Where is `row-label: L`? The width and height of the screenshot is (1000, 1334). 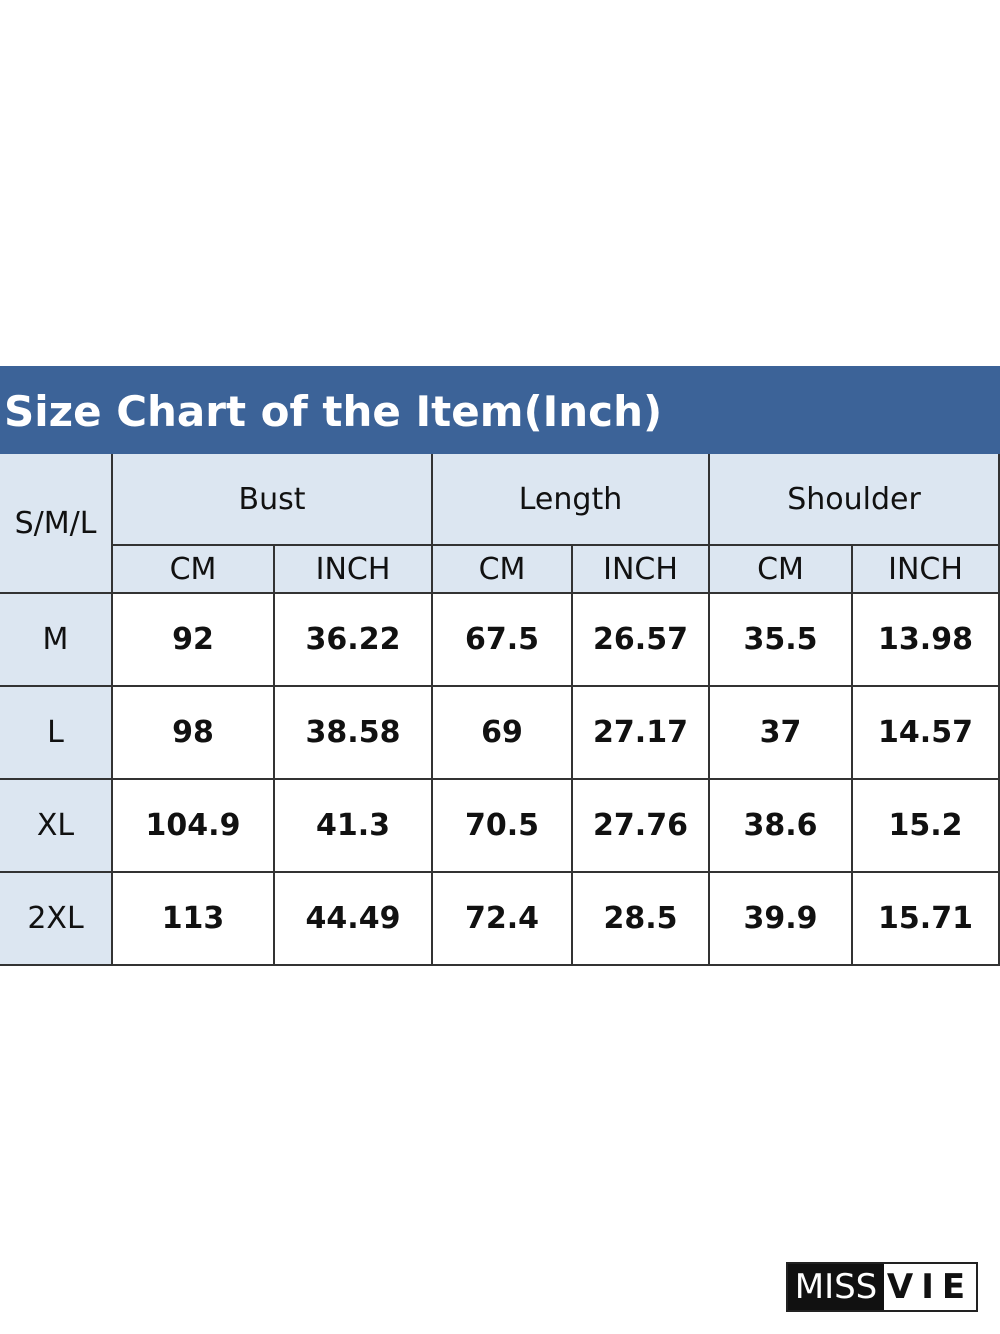
row-label: L is located at coordinates (56, 733).